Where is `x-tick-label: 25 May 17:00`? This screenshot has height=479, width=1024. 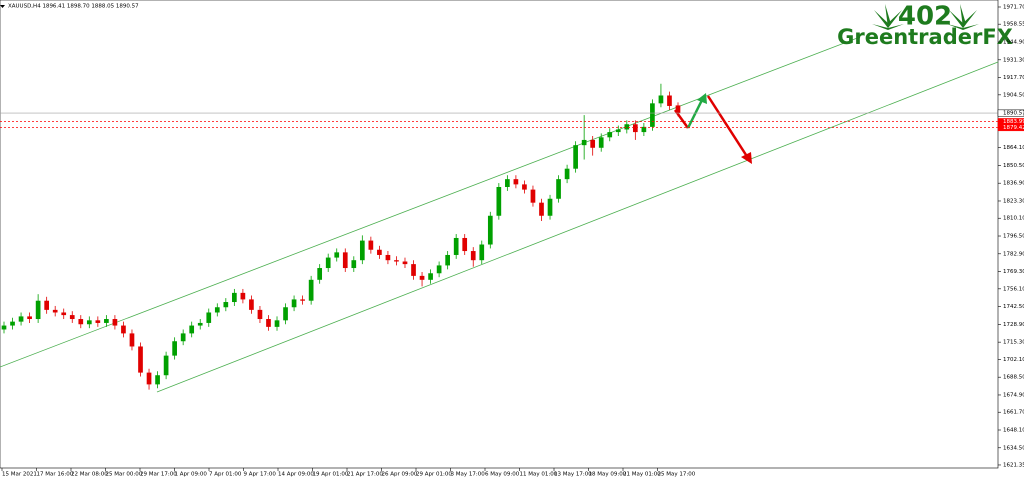
x-tick-label: 25 May 17:00 is located at coordinates (677, 475).